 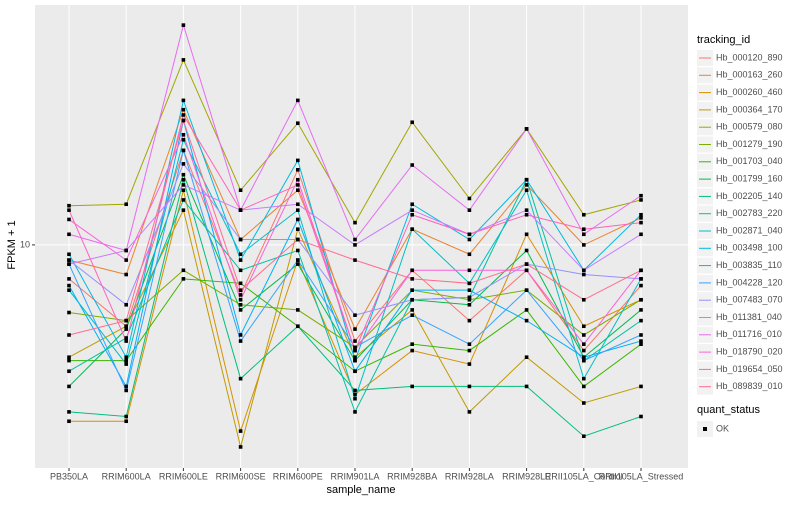 I want to click on legend-label: Hb_000260_460, so click(x=749, y=92).